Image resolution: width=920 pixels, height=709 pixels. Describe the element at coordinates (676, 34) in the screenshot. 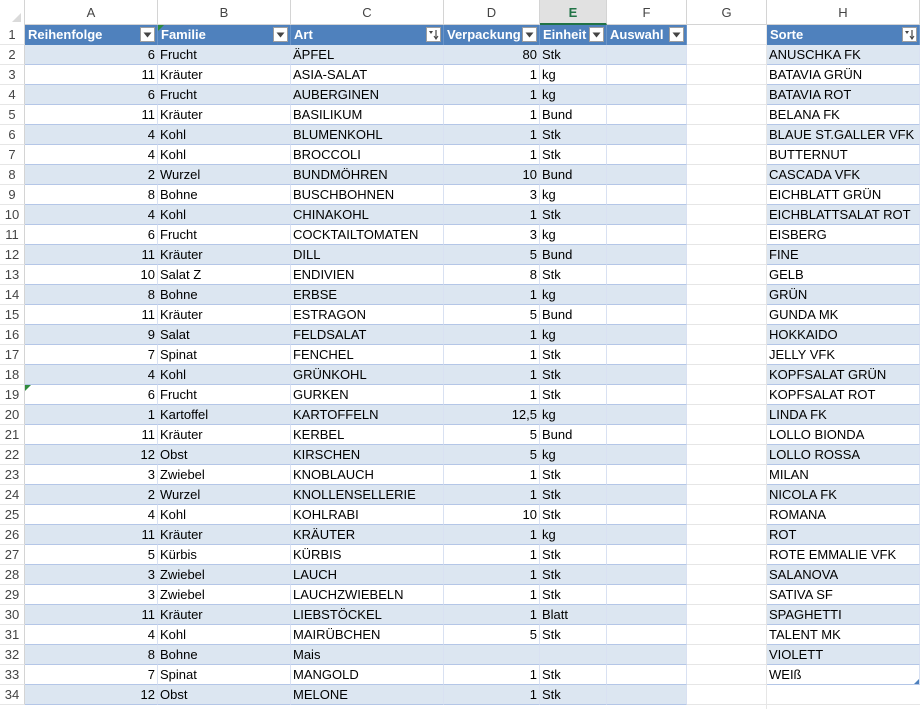

I see `dropdown-icon` at that location.